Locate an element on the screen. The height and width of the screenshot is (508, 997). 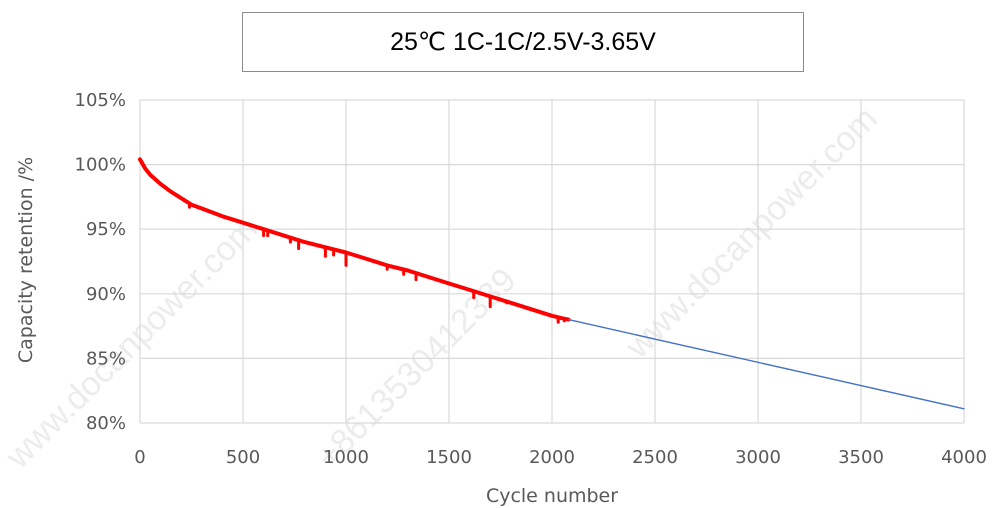
y-axis-label: Capacity retention /% is located at coordinates (26, 260).